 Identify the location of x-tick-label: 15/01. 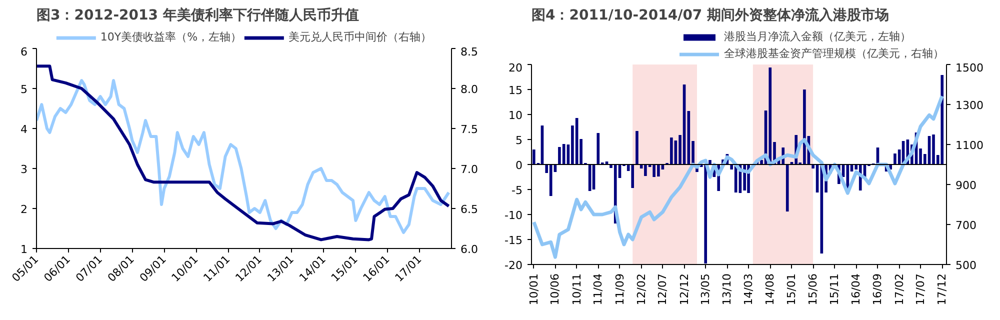
(791, 289).